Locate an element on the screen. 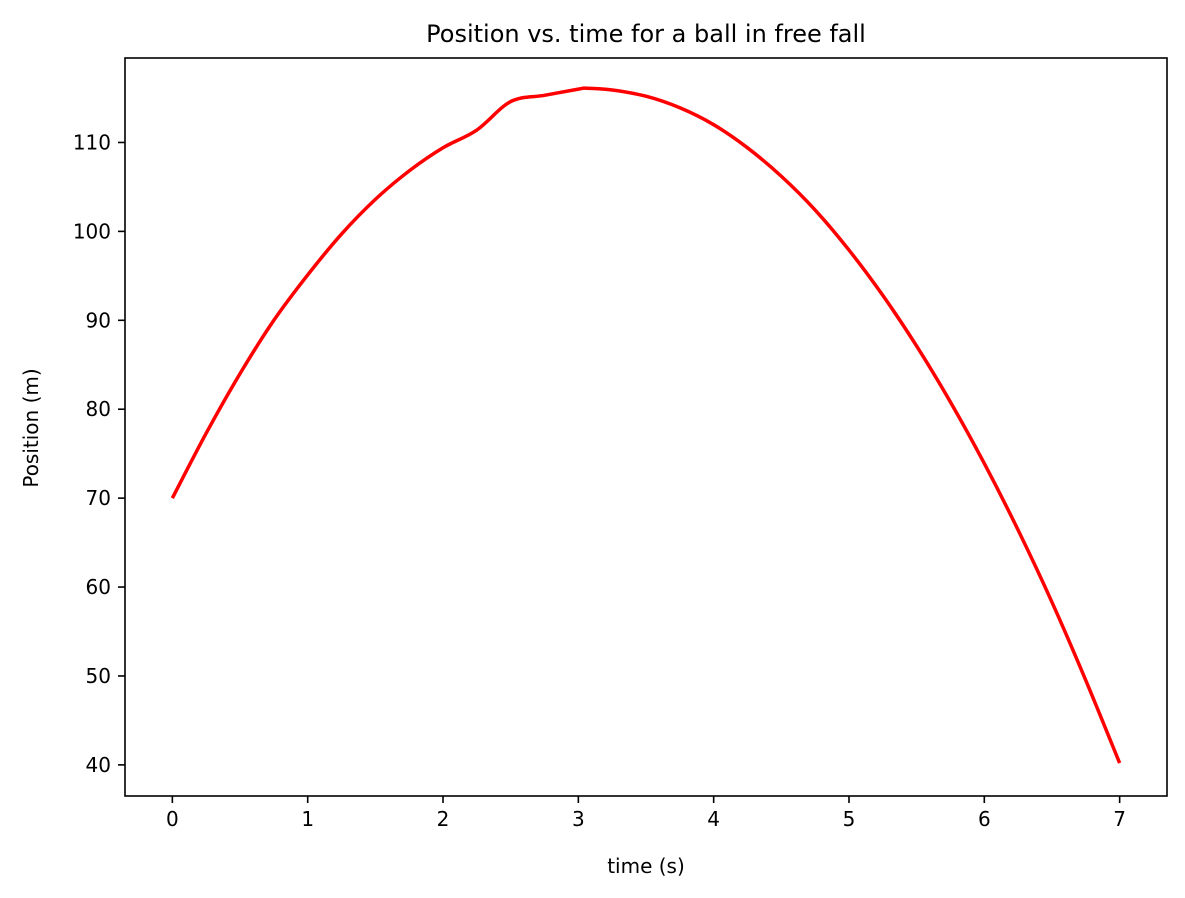 Image resolution: width=1185 pixels, height=898 pixels. y-axis-label: Position (m) is located at coordinates (31, 427).